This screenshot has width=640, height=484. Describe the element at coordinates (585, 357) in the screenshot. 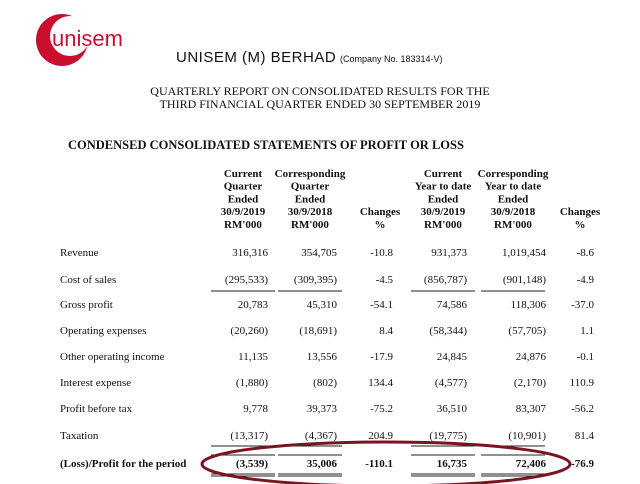

I see `cell-value: -0.1` at that location.